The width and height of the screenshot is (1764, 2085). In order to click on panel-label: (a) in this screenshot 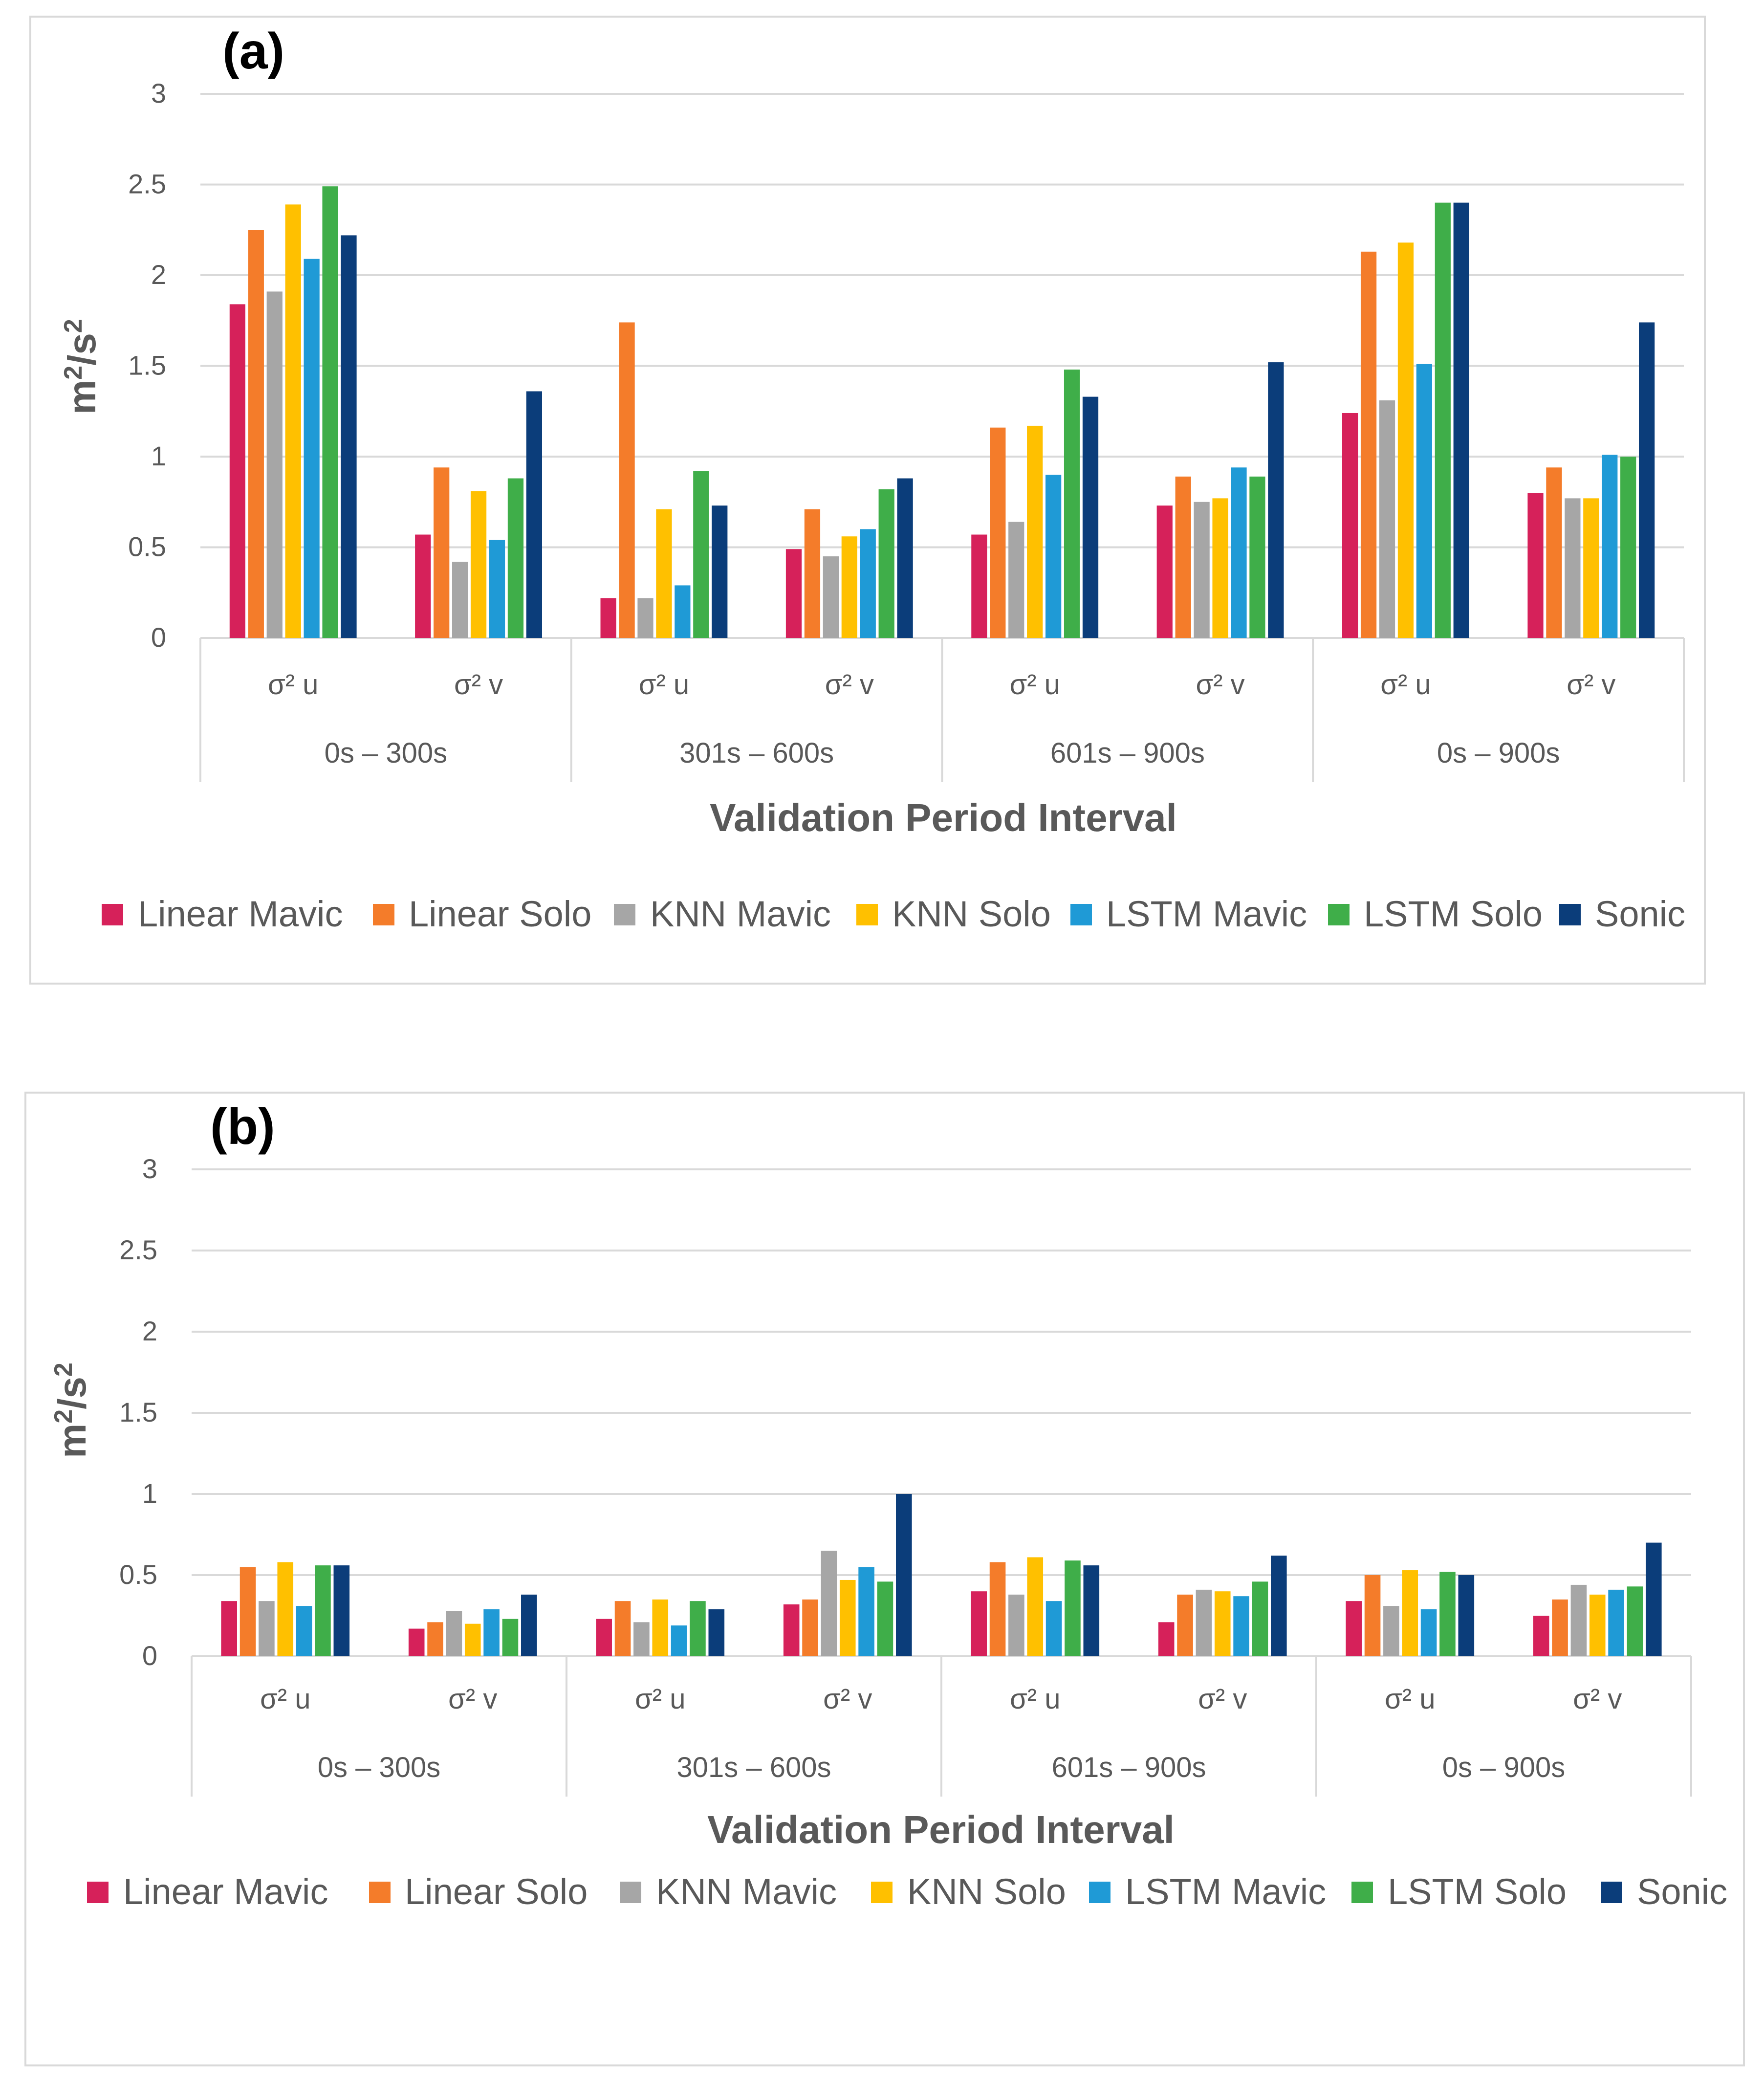, I will do `click(253, 52)`.